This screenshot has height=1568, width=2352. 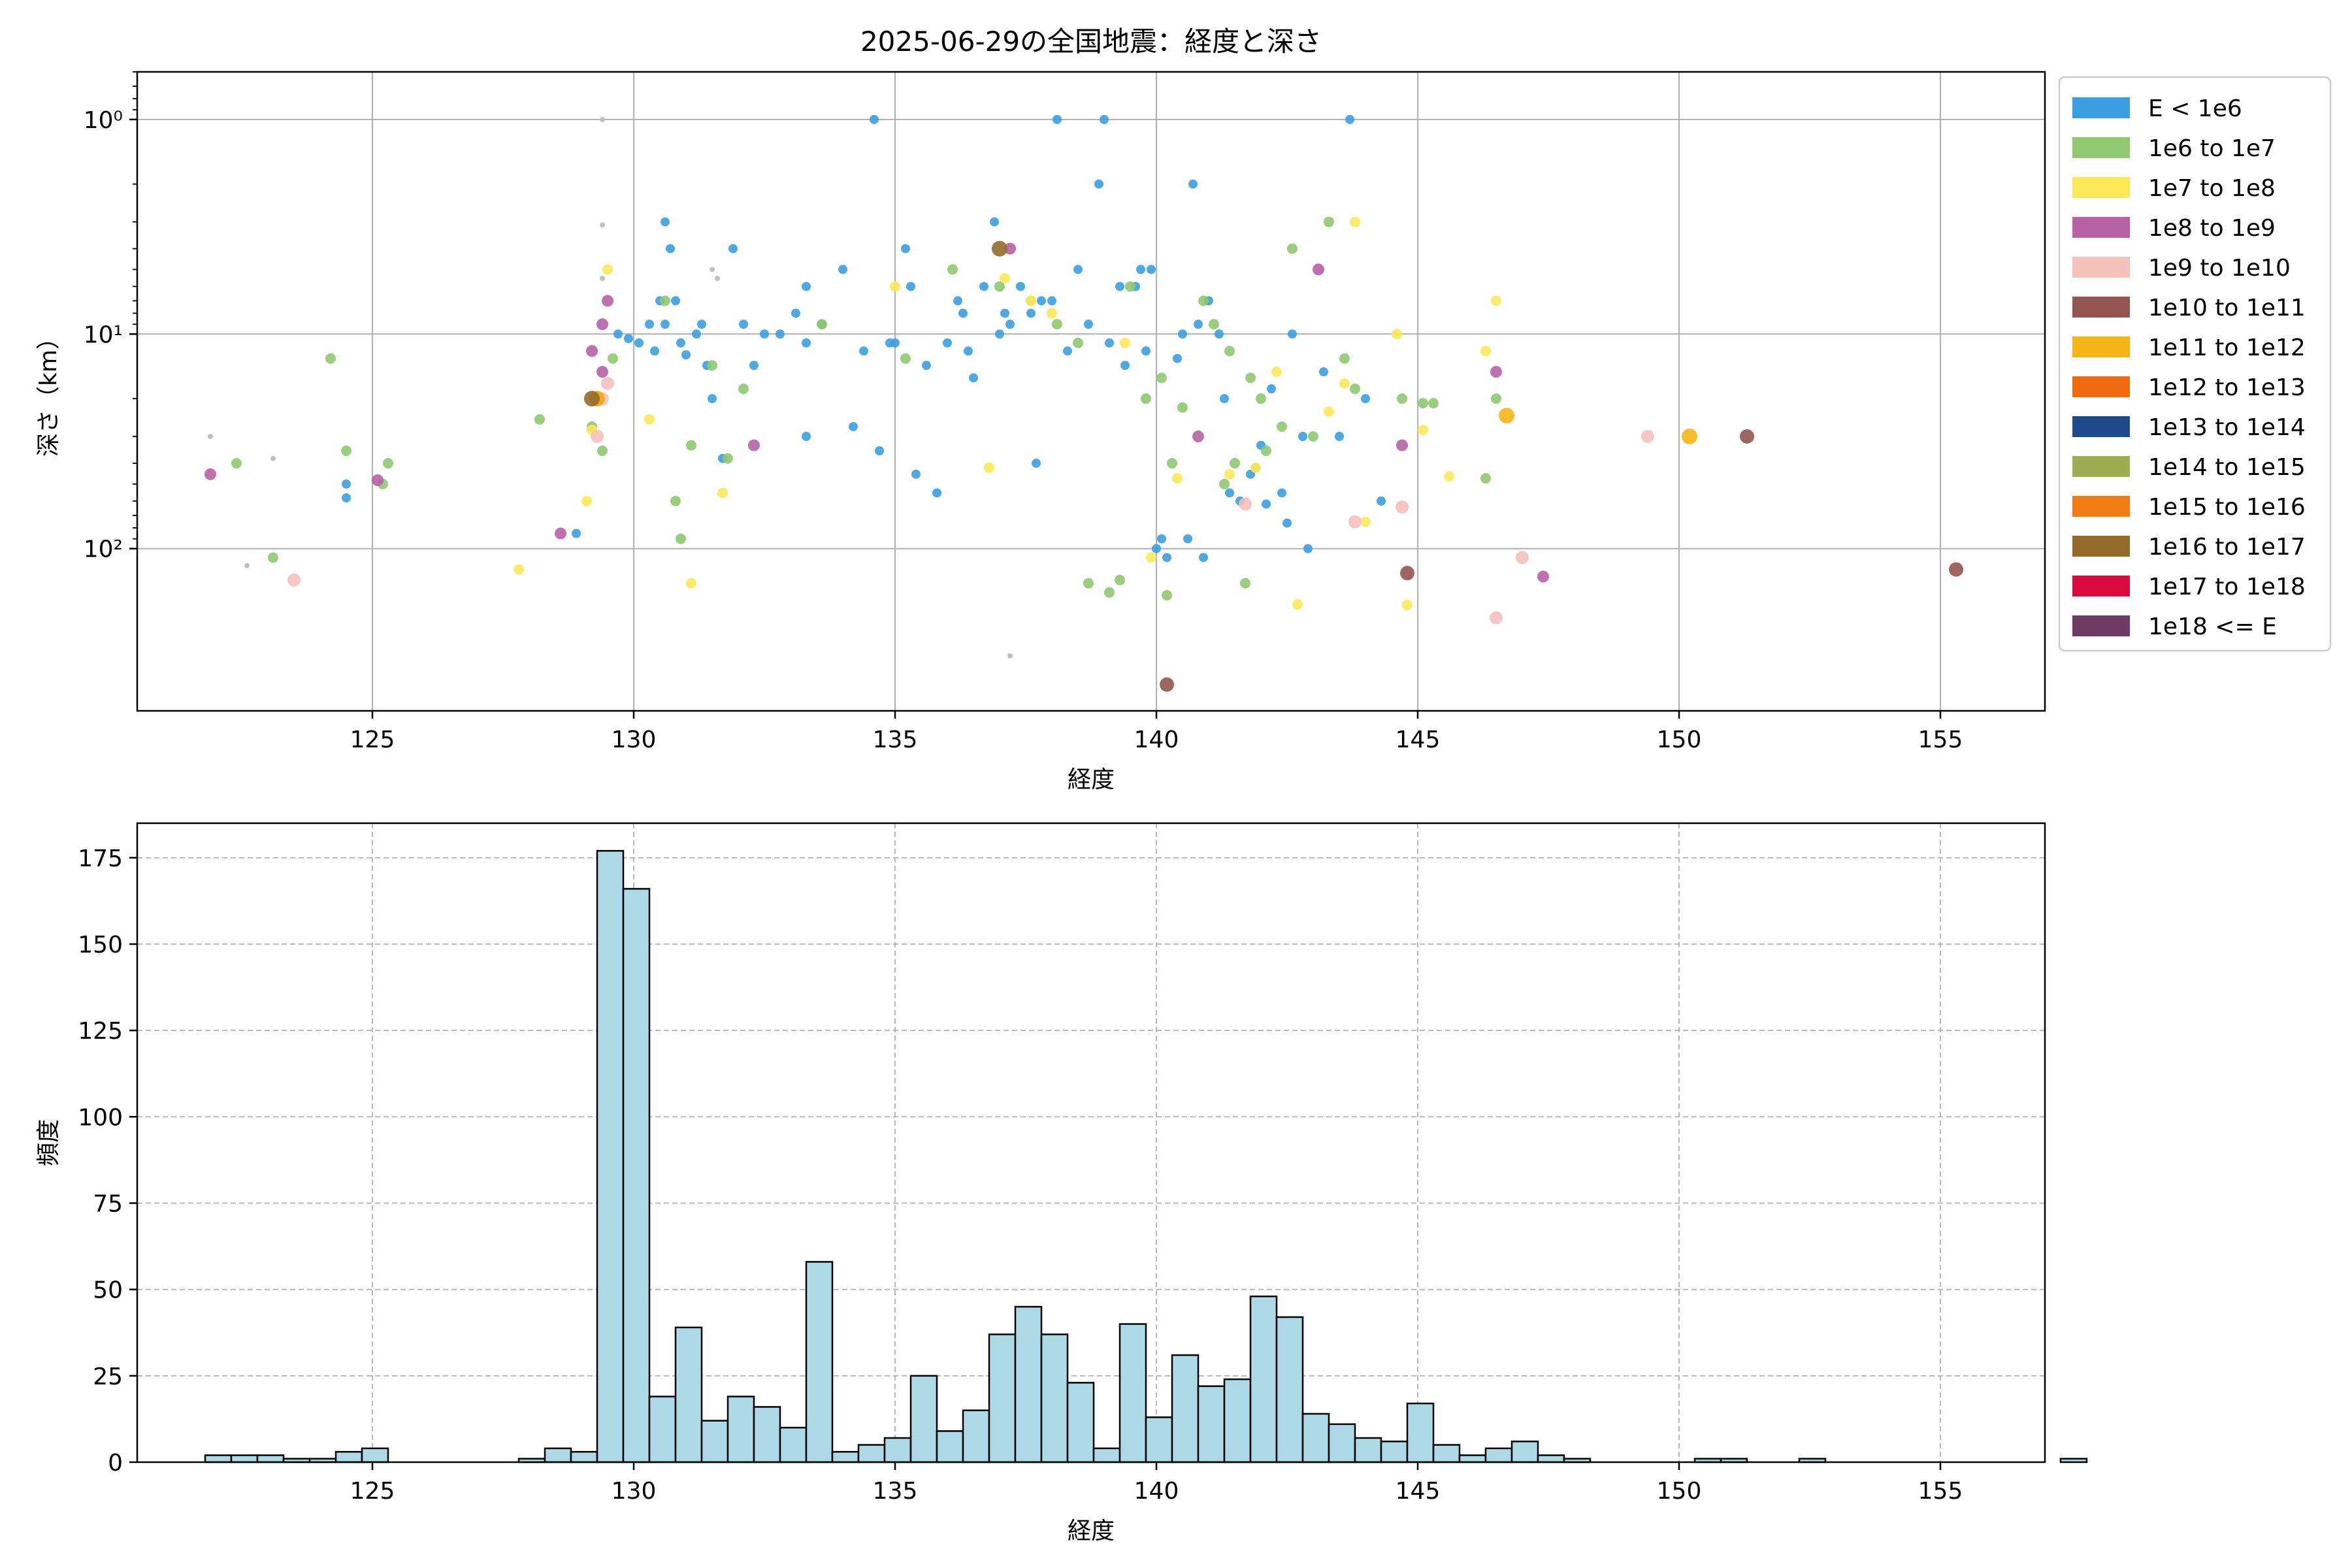 I want to click on scatter-x-tick-label: 145, so click(x=1418, y=740).